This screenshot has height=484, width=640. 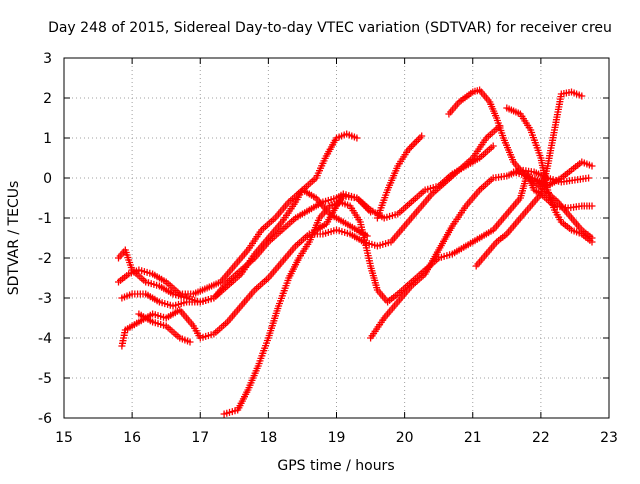 I want to click on x-tick-label: 22, so click(x=541, y=438).